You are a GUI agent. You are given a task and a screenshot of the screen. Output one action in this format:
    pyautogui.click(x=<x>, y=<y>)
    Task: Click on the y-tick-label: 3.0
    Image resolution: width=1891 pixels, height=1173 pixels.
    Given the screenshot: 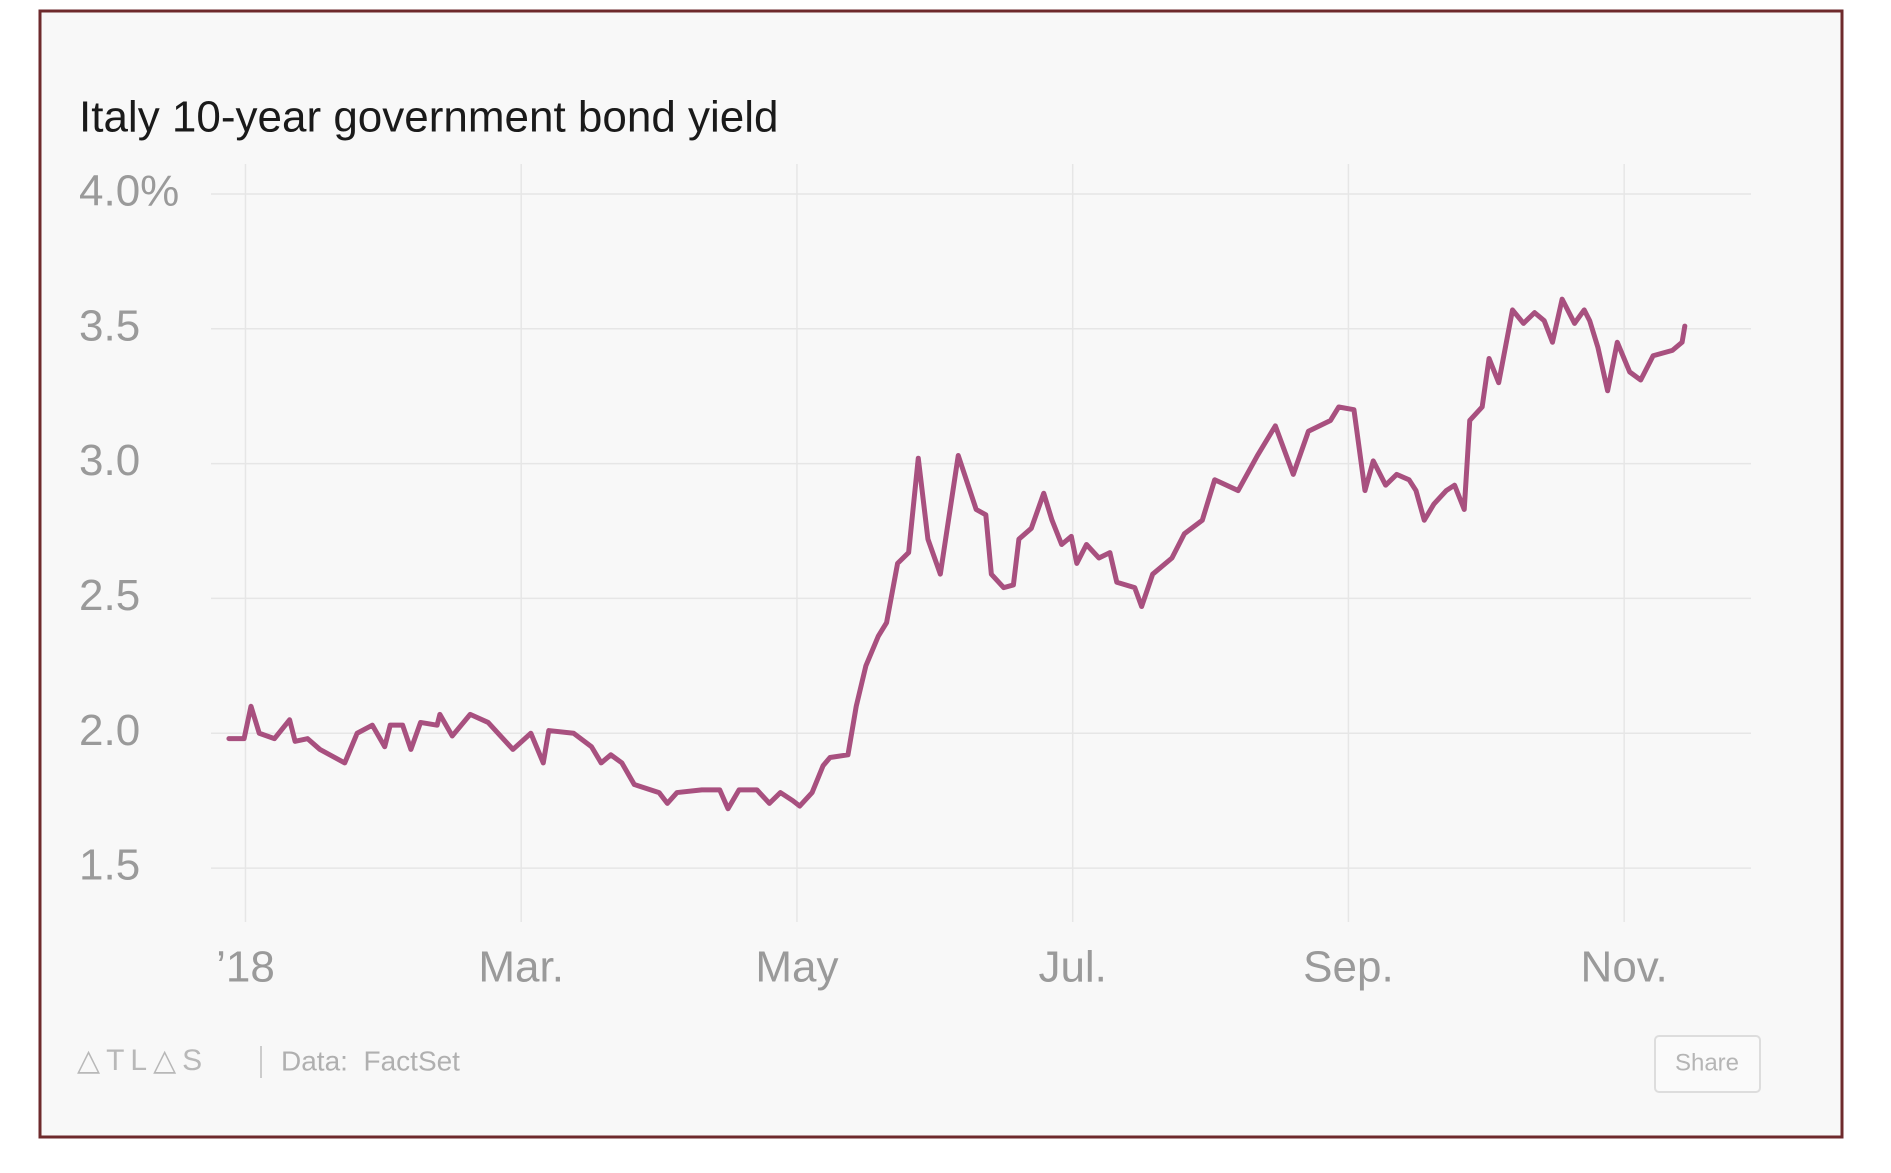 What is the action you would take?
    pyautogui.click(x=109, y=460)
    